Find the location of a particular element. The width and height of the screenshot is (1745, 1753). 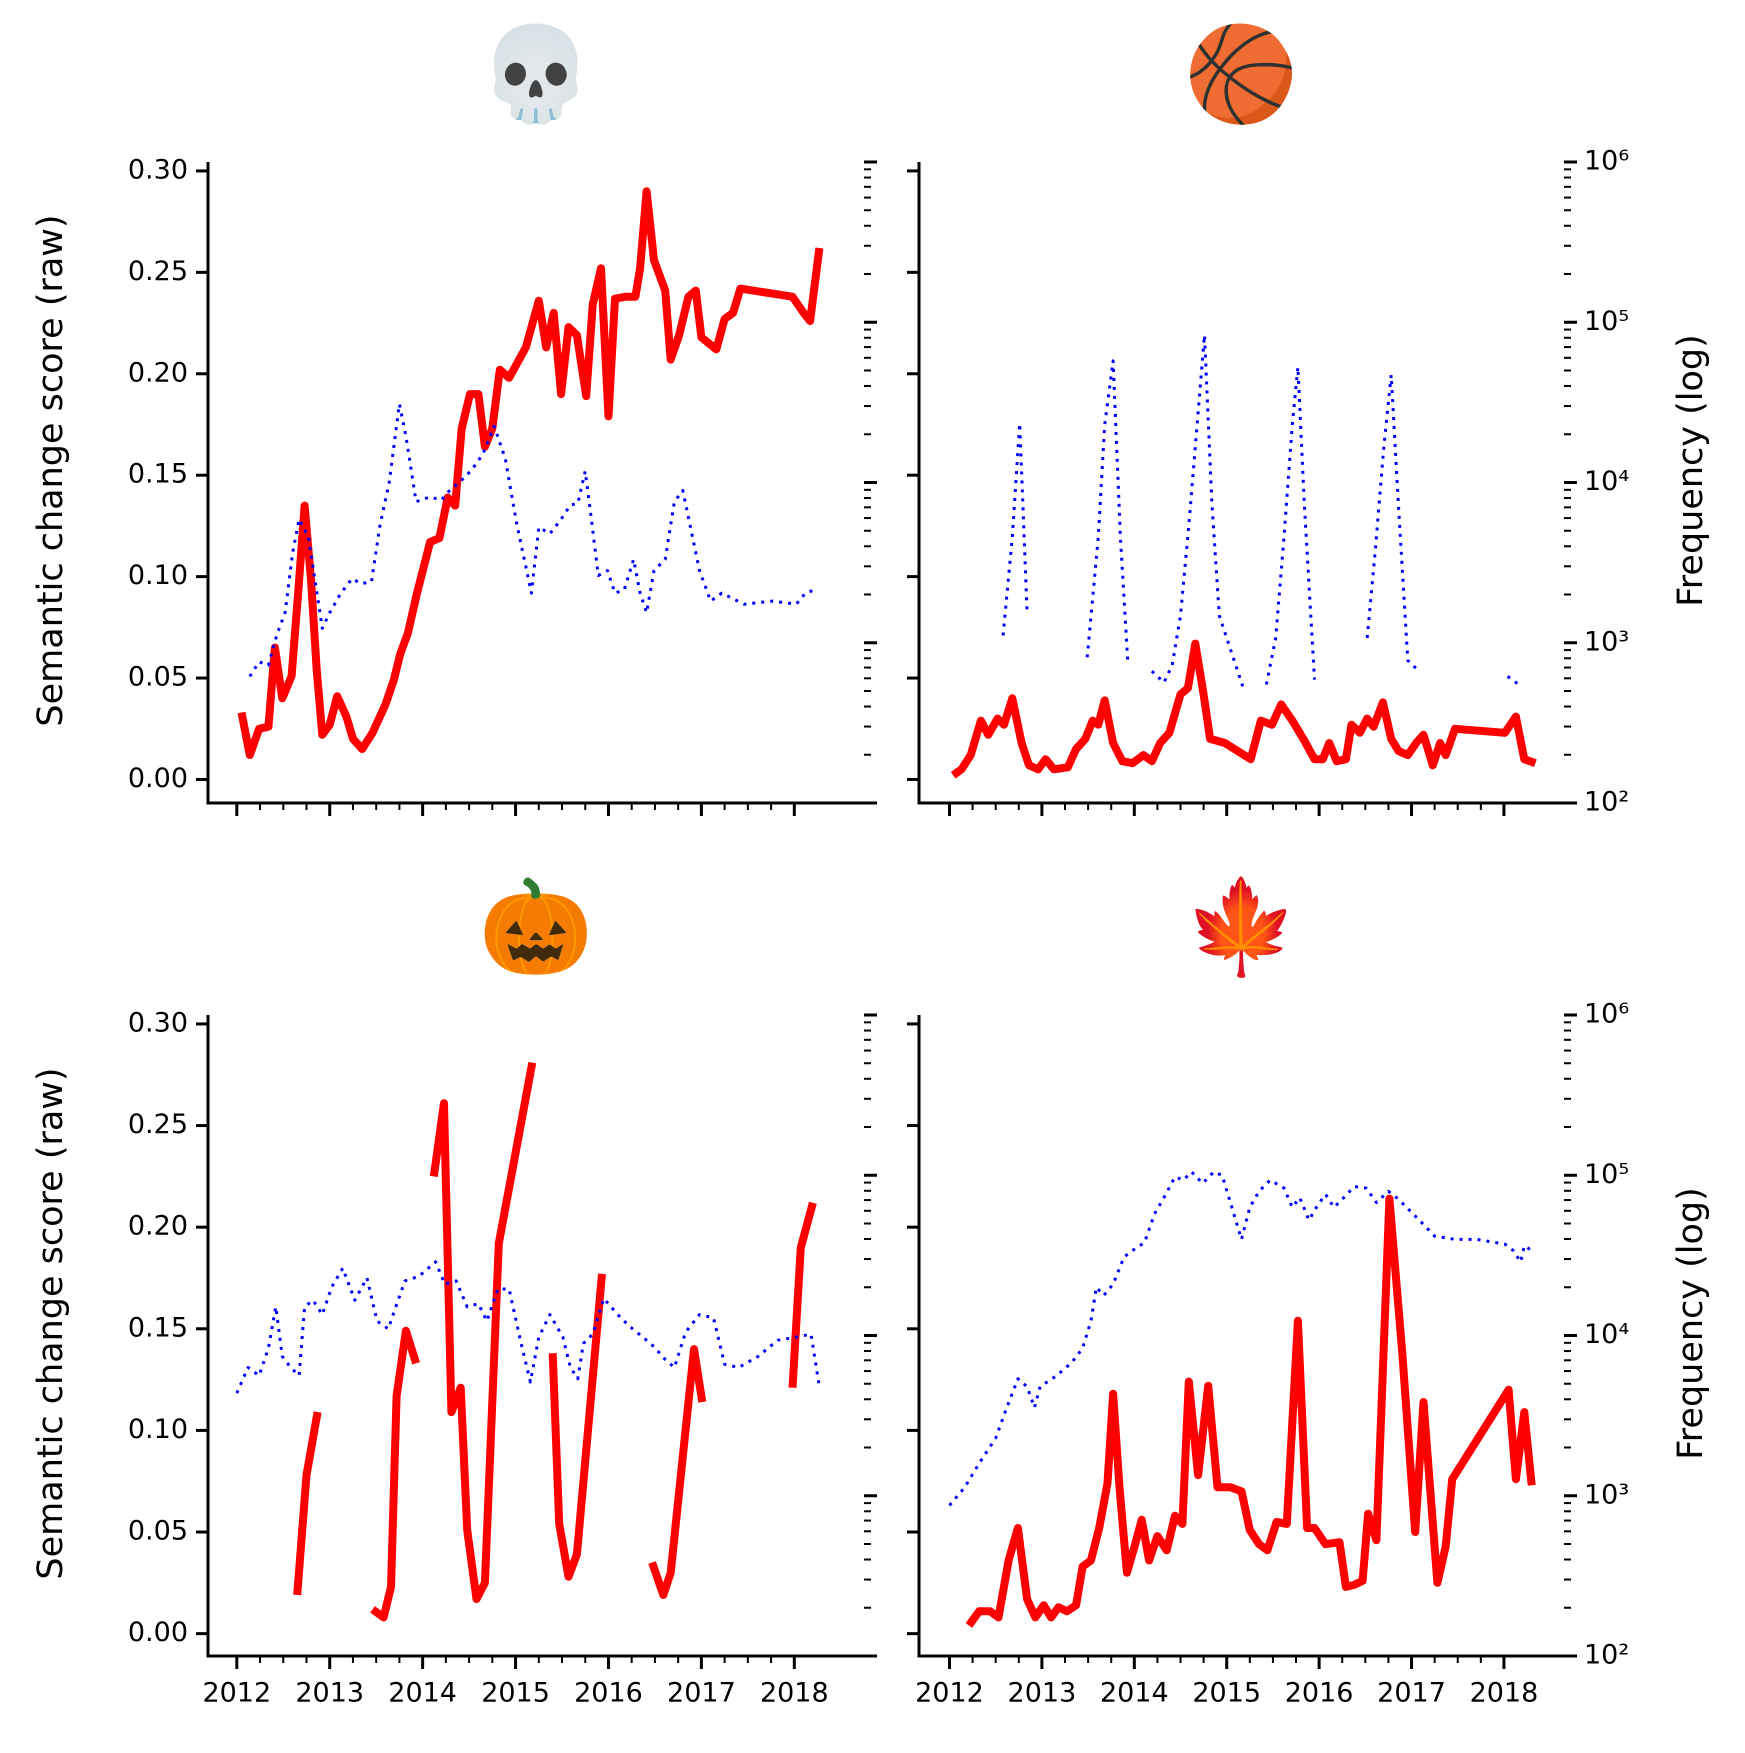

panel-title: 🍁 is located at coordinates (1241, 926).